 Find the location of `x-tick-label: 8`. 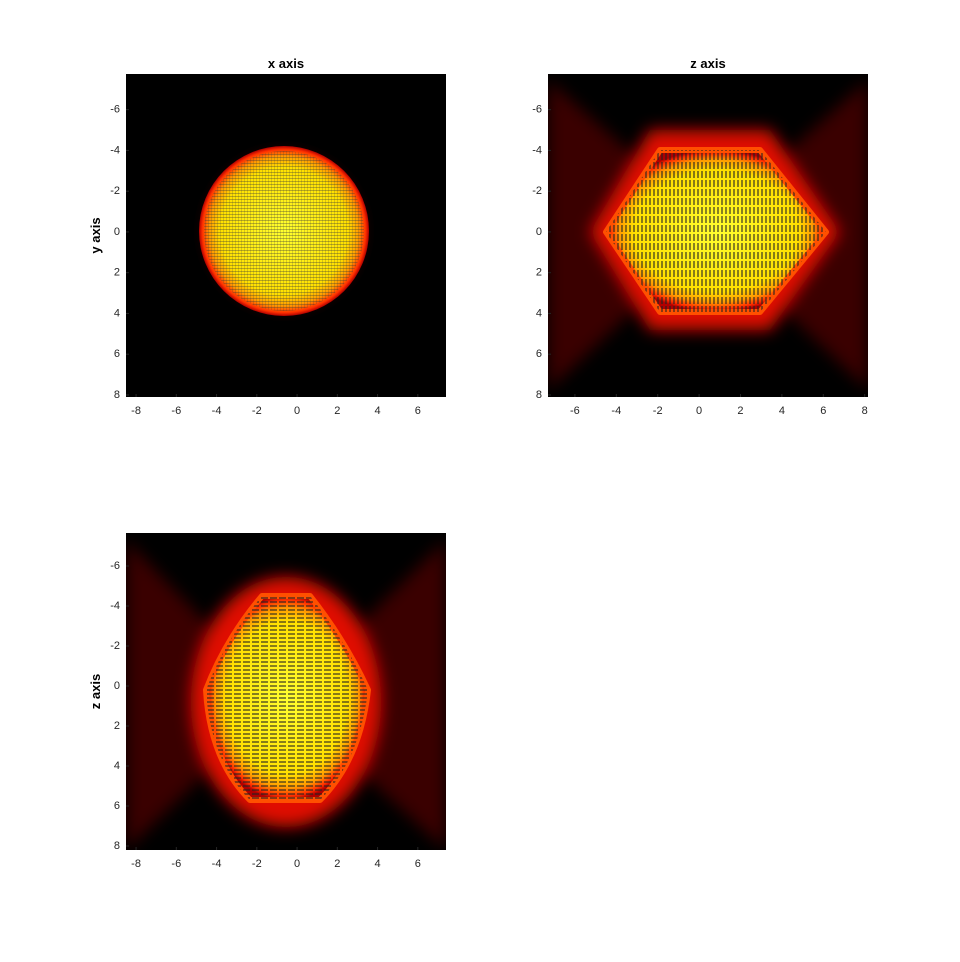

x-tick-label: 8 is located at coordinates (865, 411).